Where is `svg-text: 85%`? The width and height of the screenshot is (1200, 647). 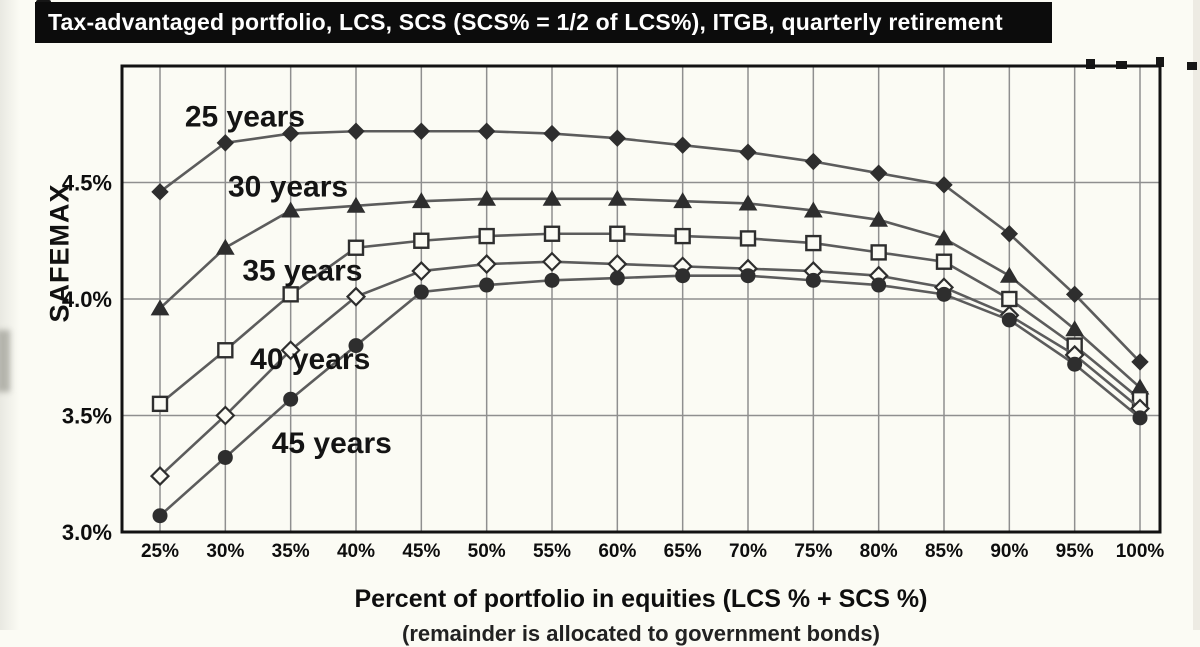
svg-text: 85% is located at coordinates (944, 551).